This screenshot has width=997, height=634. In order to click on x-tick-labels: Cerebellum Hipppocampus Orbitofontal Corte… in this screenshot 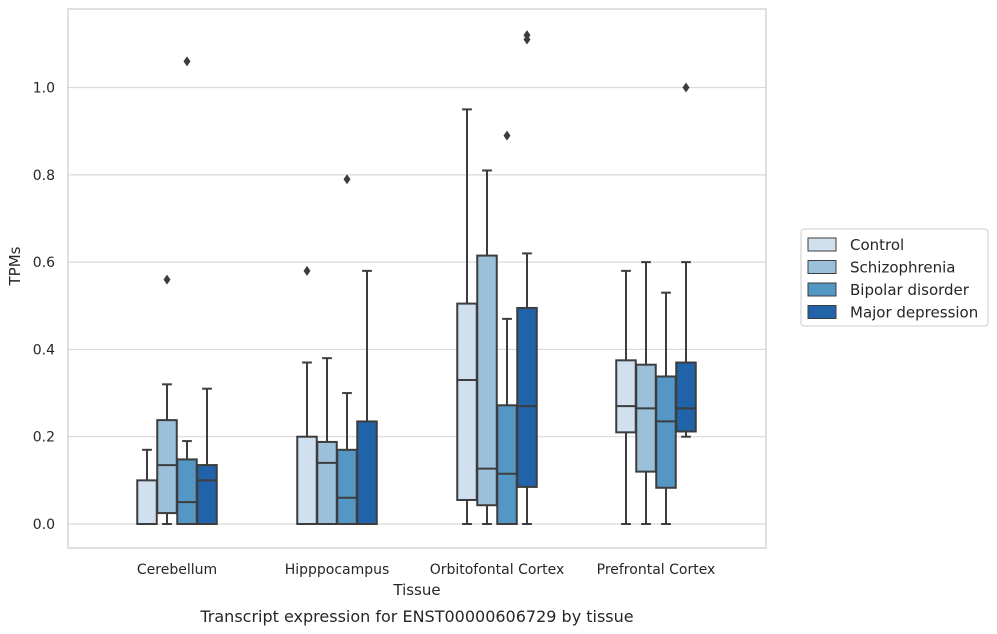, I will do `click(426, 570)`.